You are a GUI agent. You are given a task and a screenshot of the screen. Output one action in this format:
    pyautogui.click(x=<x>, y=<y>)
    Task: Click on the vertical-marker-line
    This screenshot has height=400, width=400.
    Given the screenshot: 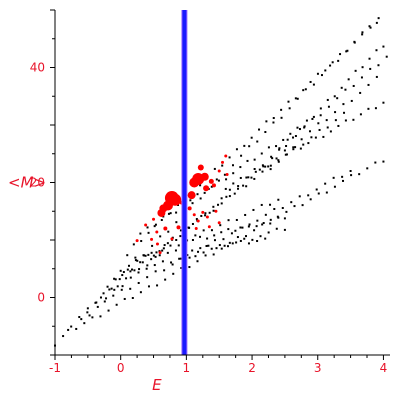 What is the action you would take?
    pyautogui.click(x=184, y=182)
    